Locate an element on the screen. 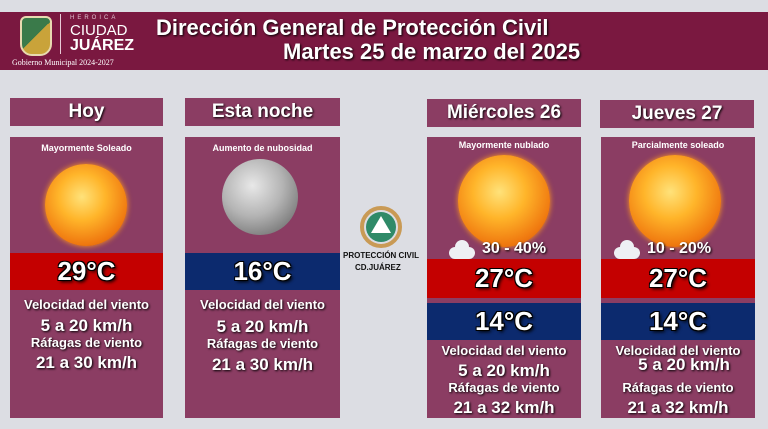  logo-gobierno: Gobierno Municipal 2024-2027 is located at coordinates (63, 62).